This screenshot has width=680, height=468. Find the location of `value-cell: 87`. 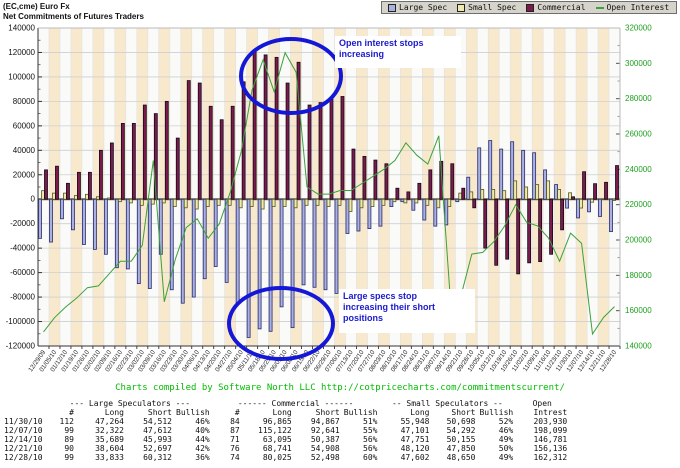

value-cell: 87 is located at coordinates (235, 430).